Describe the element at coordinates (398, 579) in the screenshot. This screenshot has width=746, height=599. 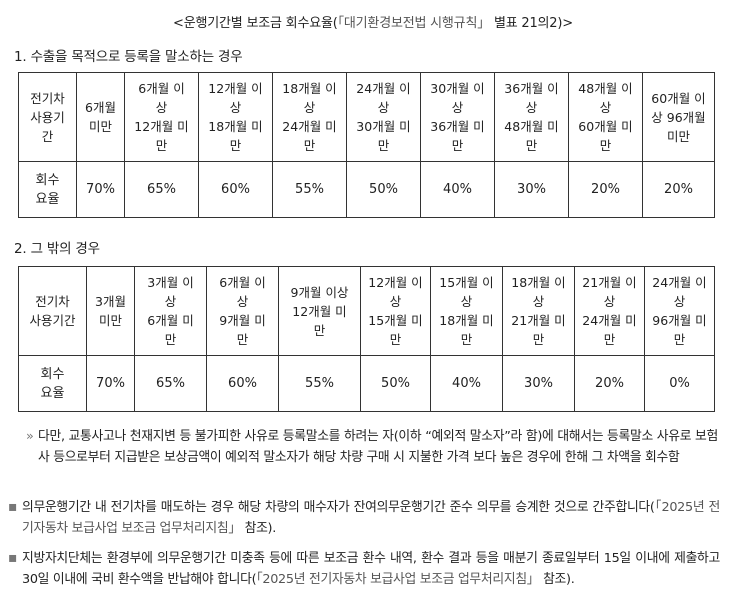
I see `local-note-reference: 「2025년 전기자동차 보급사업 보조금 업무처리지침」` at that location.